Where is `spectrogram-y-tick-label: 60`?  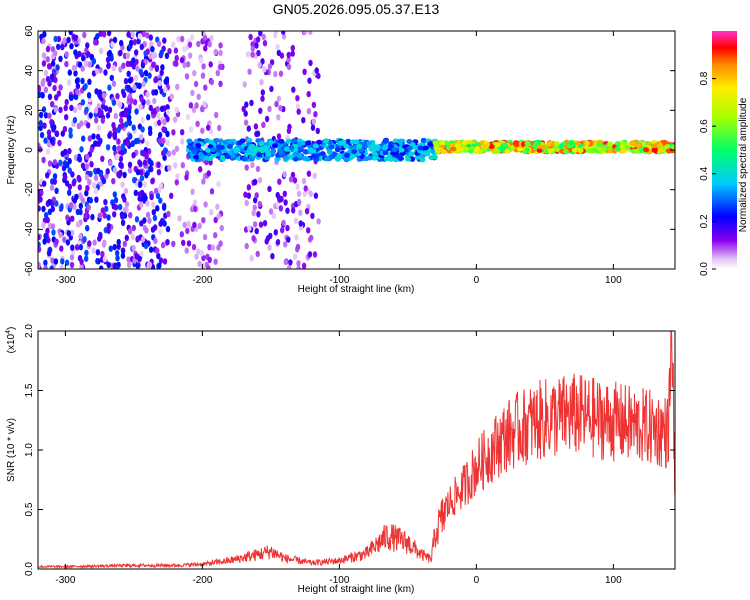
spectrogram-y-tick-label: 60 is located at coordinates (29, 31).